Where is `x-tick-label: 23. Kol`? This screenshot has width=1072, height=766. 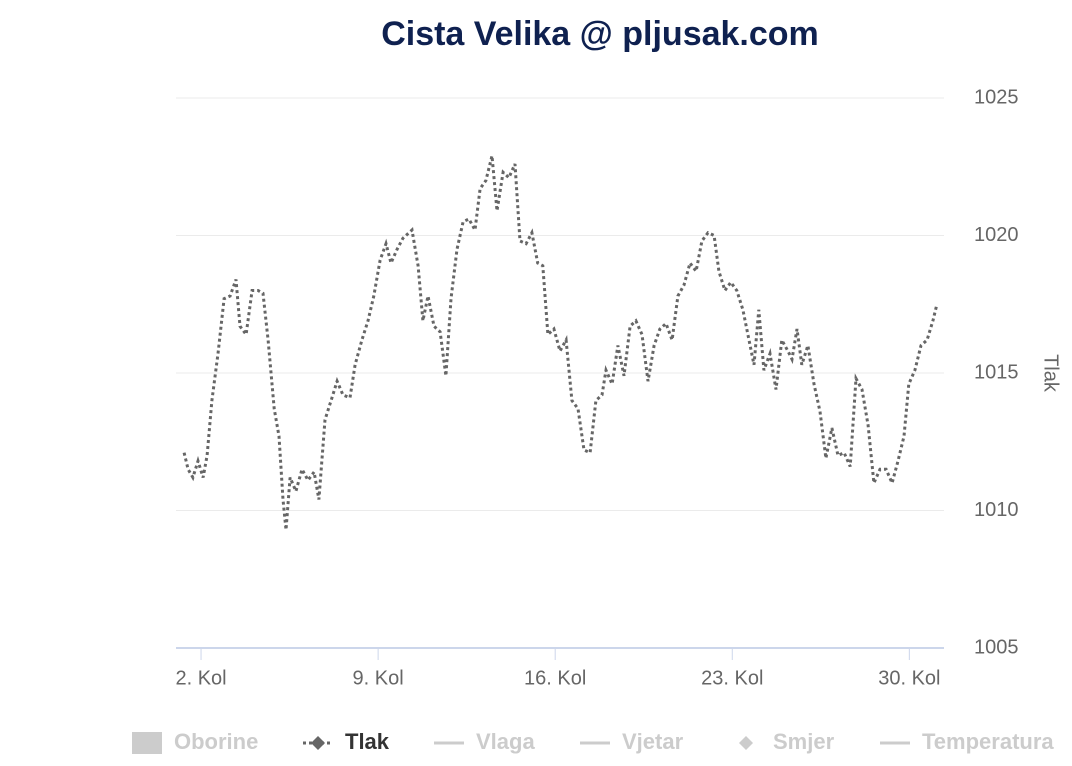 x-tick-label: 23. Kol is located at coordinates (732, 678).